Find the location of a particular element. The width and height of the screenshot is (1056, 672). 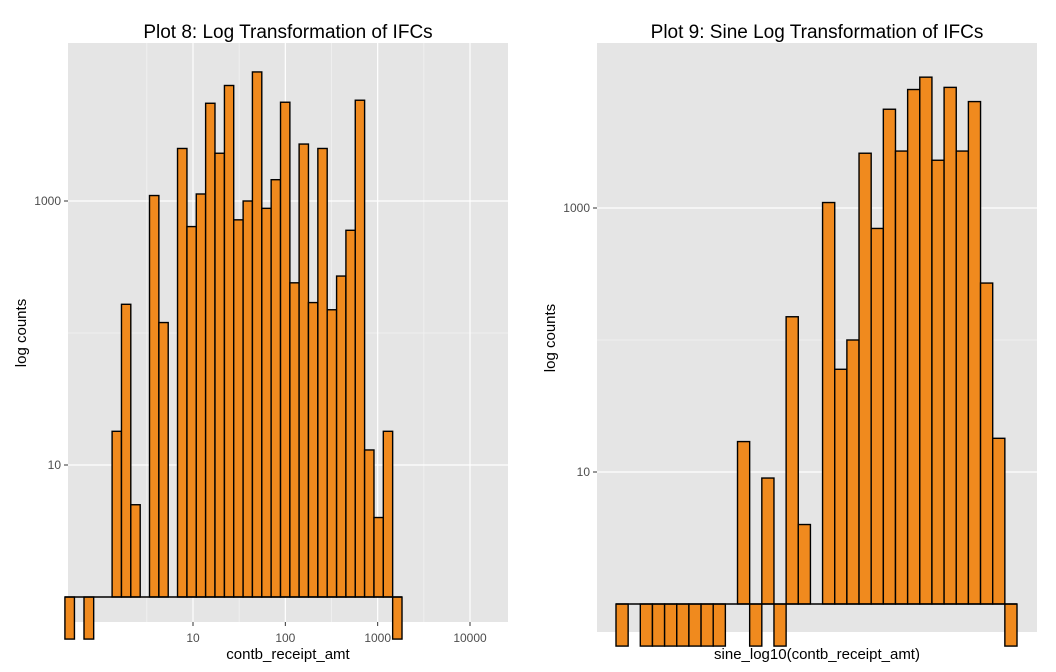

x-tick-label: 1000 is located at coordinates (377, 638).